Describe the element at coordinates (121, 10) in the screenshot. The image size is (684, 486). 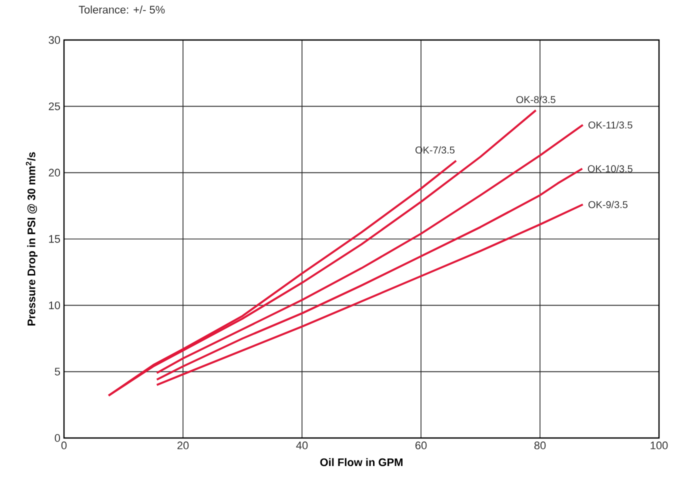
I see `text: Tolerance: +/- 5%` at that location.